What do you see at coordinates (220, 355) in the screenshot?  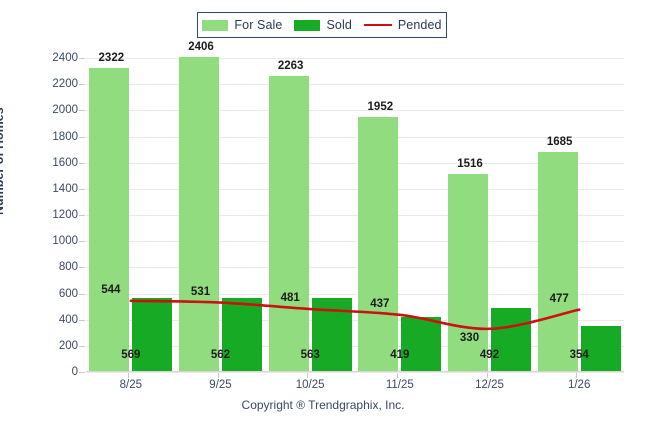 I see `data-label-sold: 562` at bounding box center [220, 355].